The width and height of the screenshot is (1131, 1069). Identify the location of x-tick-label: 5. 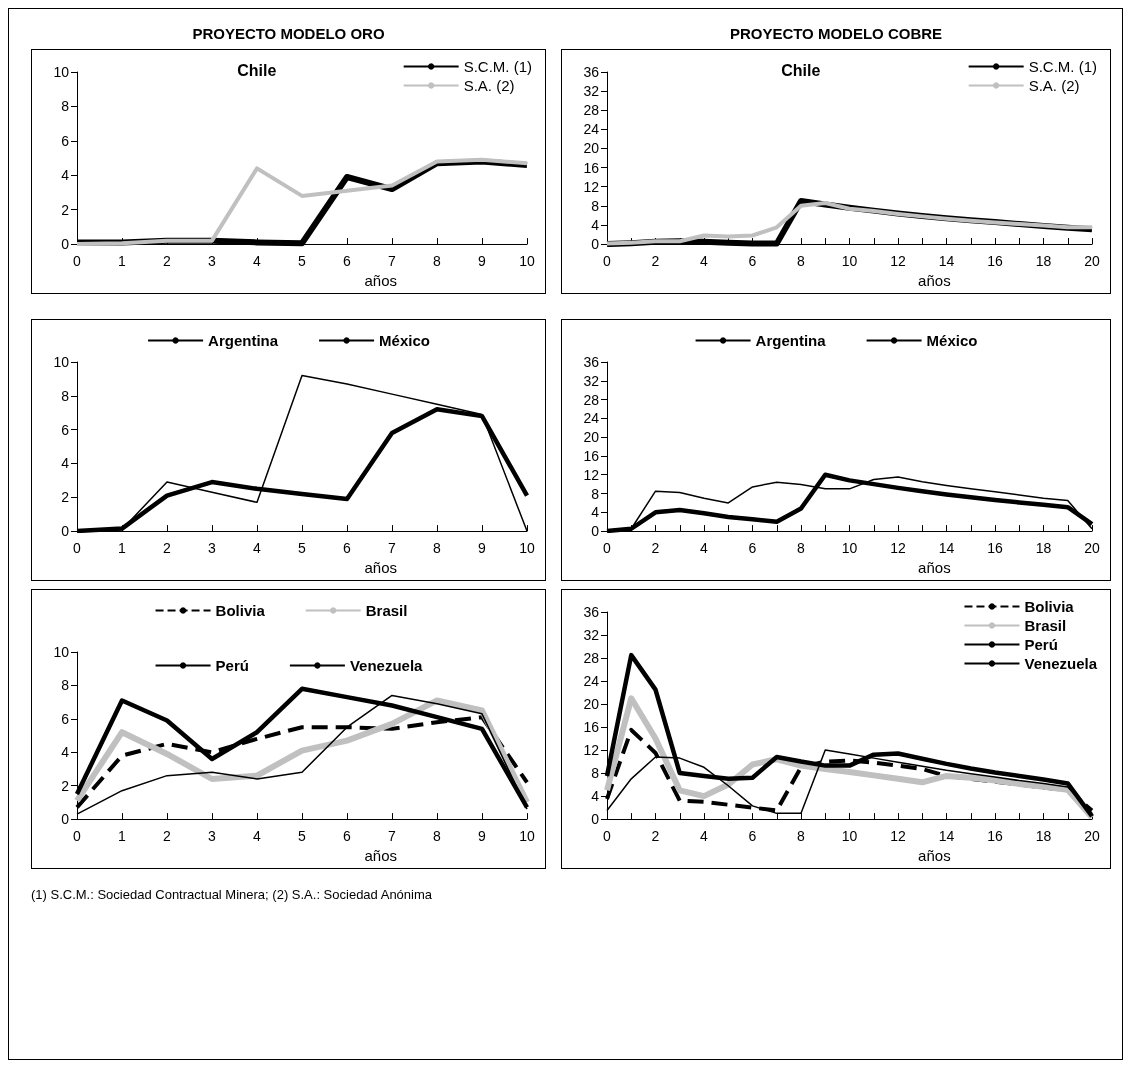
(302, 548).